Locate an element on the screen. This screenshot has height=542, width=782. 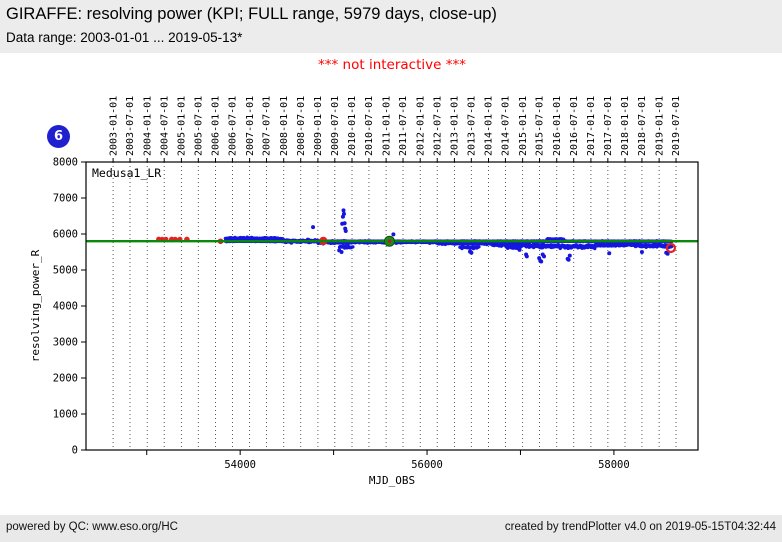
data-range-subtitle: Data range: 2003-01-01 ... 2019-05-13* is located at coordinates (124, 37).